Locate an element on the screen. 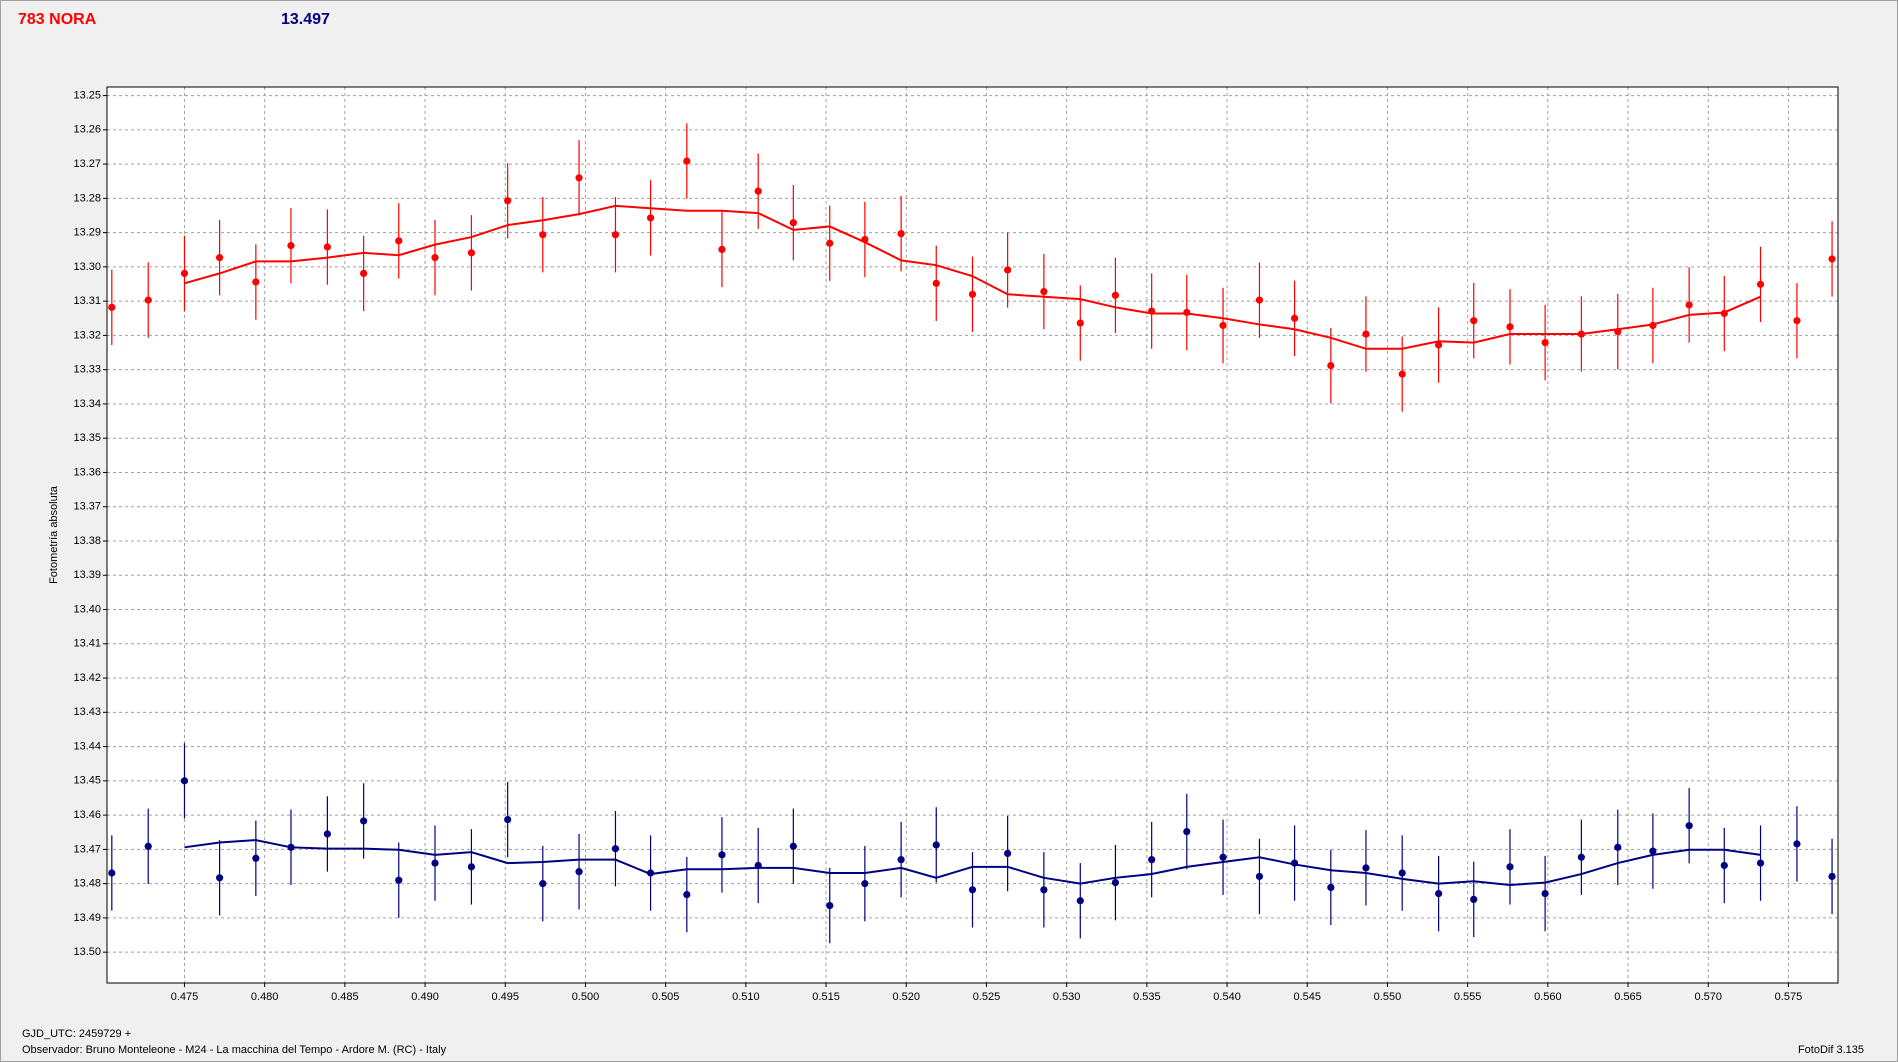 The image size is (1898, 1062). object-name: 783 NORA is located at coordinates (57, 19).